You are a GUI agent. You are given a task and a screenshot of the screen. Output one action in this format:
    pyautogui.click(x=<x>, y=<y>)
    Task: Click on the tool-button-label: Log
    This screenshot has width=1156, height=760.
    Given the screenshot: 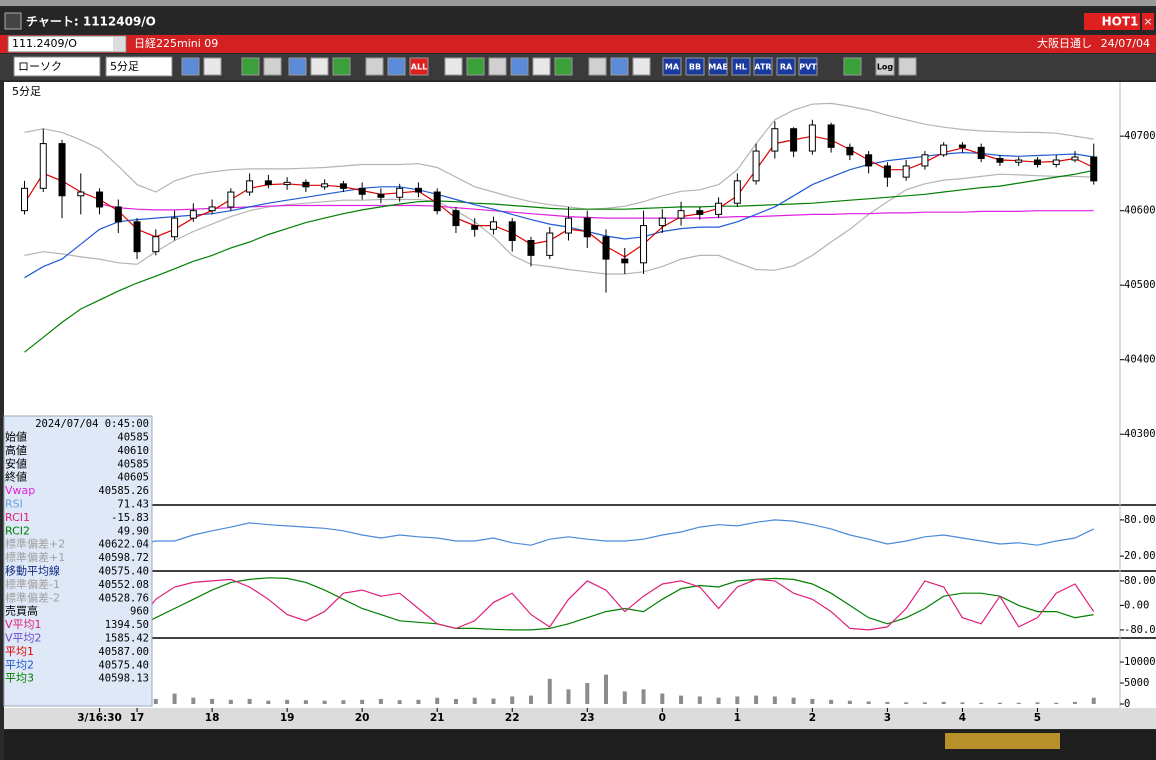 What is the action you would take?
    pyautogui.click(x=885, y=67)
    